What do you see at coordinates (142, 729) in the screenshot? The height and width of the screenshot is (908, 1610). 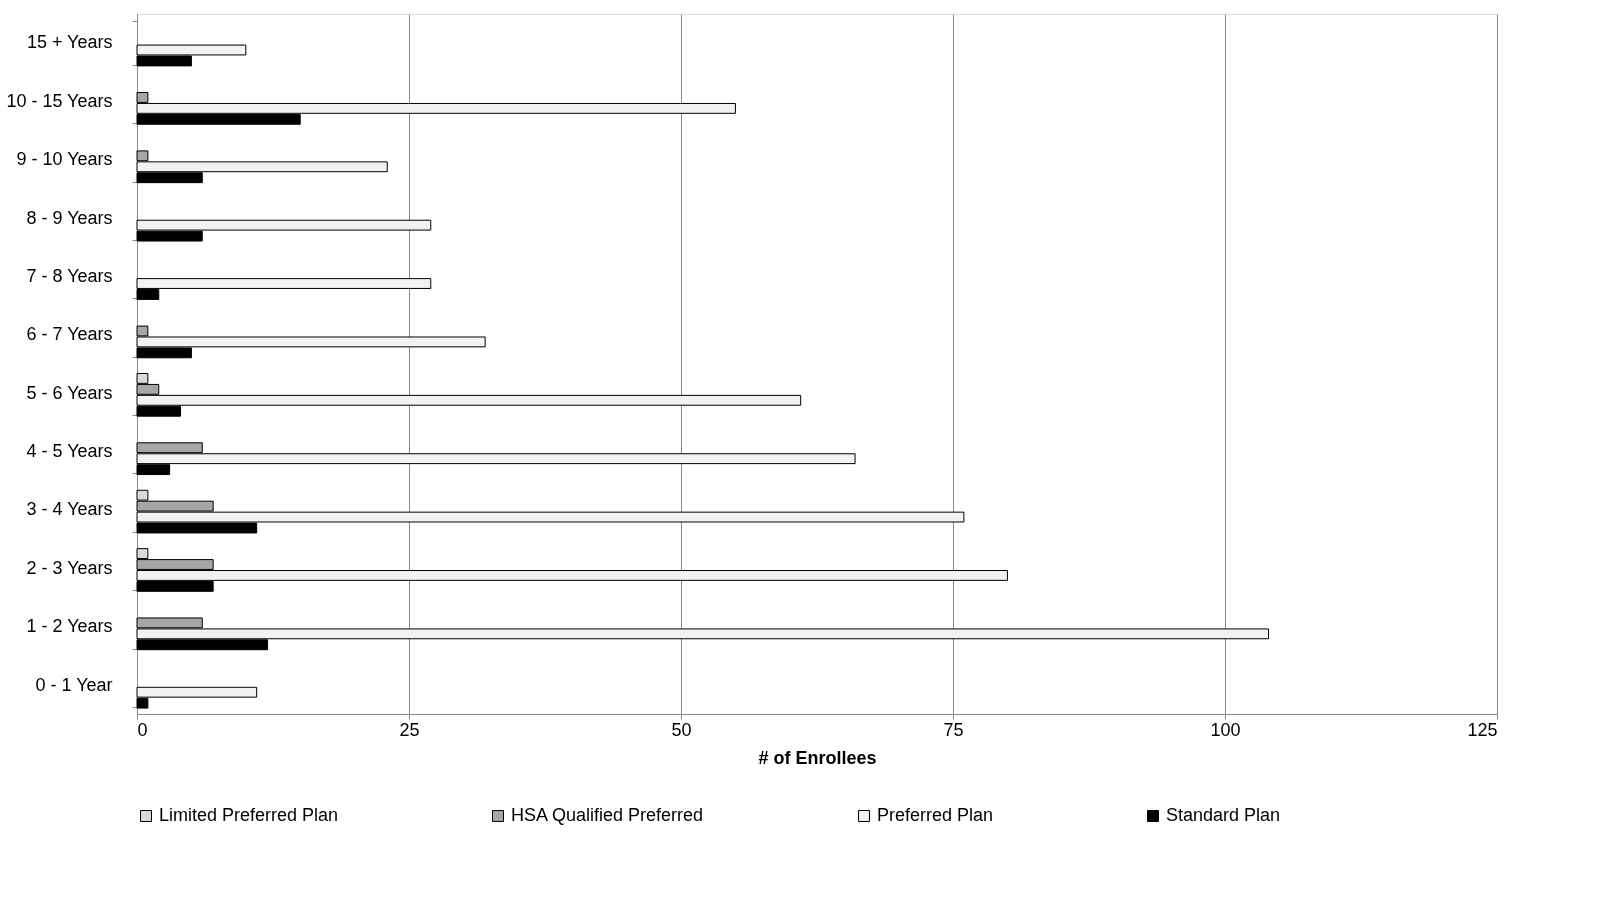 I see `x-tick-label: 0` at bounding box center [142, 729].